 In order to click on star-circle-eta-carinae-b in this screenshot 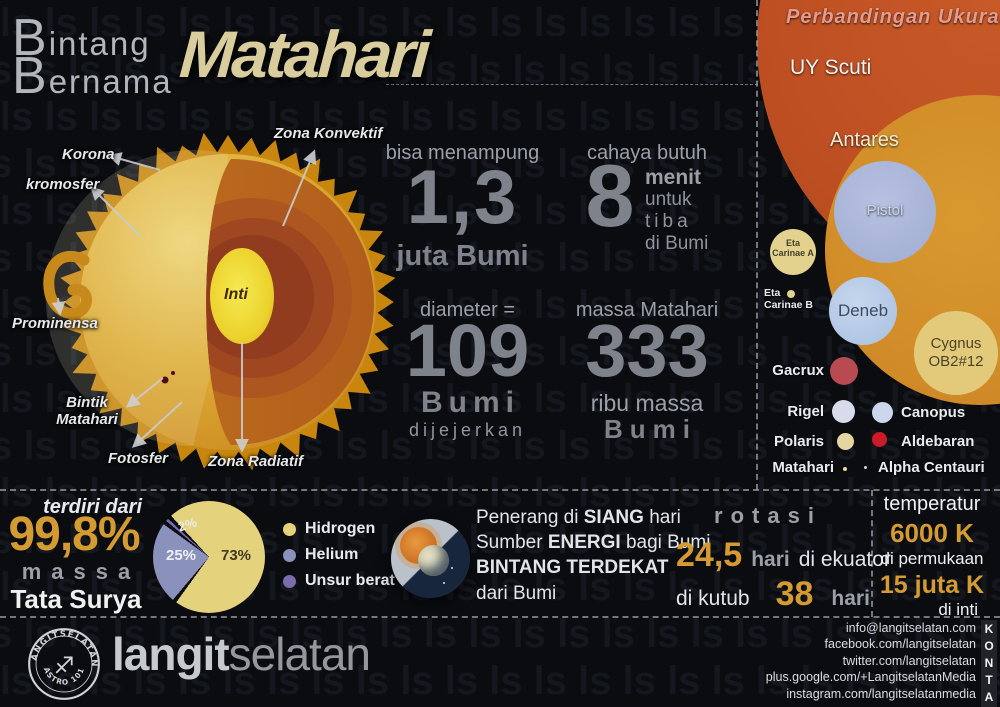, I will do `click(791, 294)`.